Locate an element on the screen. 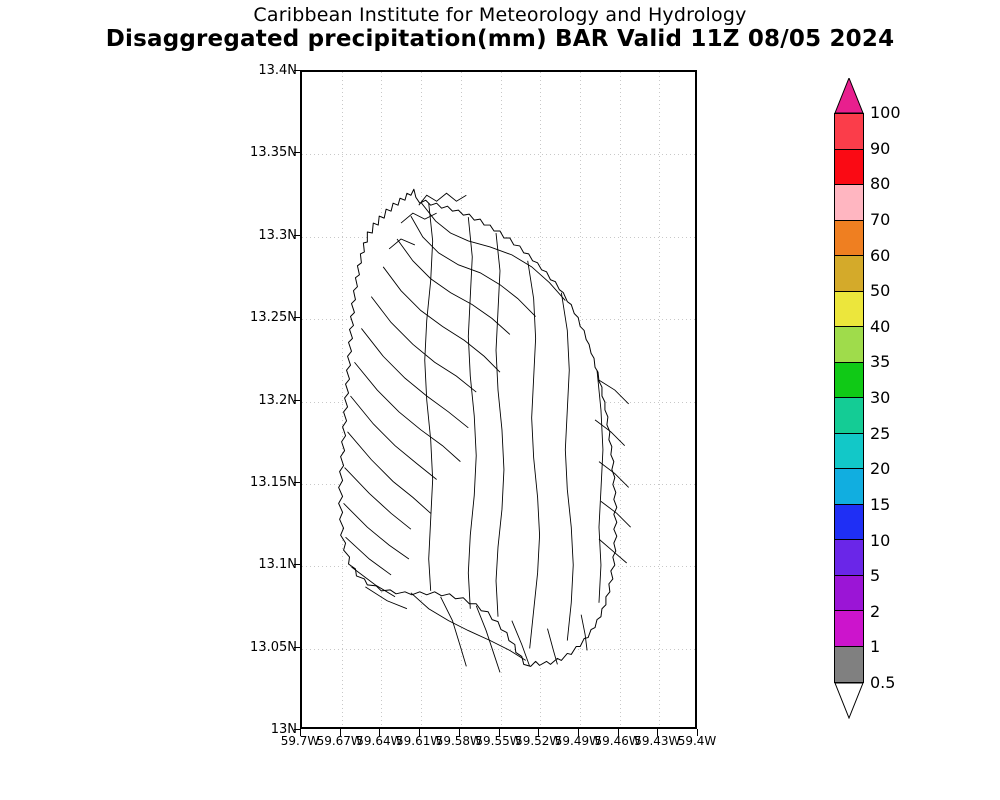  colorbar: 100 90 80 70 60 50 40 35 30 25 20 15 10 5 2 1 0.5 is located at coordinates (867, 398).